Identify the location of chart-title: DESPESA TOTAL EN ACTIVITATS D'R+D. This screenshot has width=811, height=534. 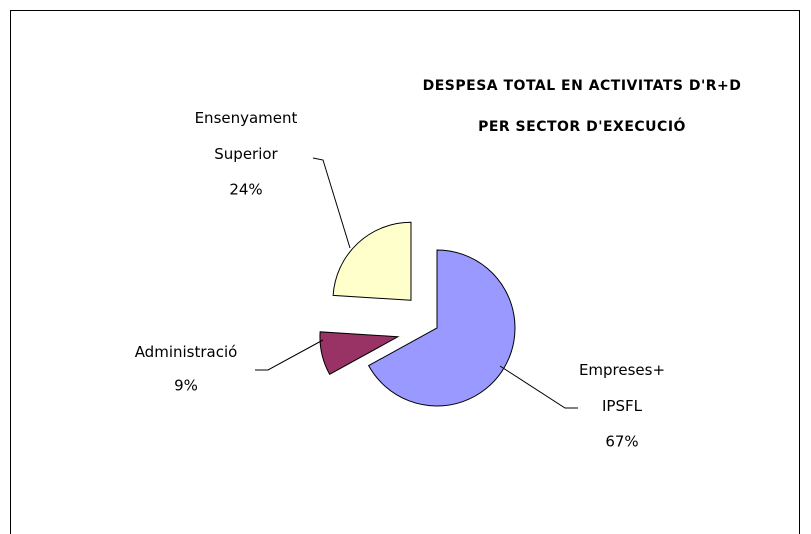
(582, 86).